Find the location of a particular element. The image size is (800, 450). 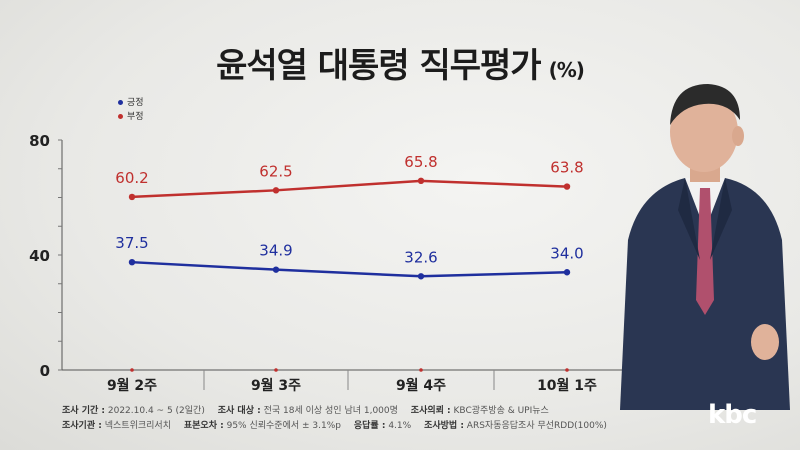

footer-label: 조사기관 : is located at coordinates (82, 426).